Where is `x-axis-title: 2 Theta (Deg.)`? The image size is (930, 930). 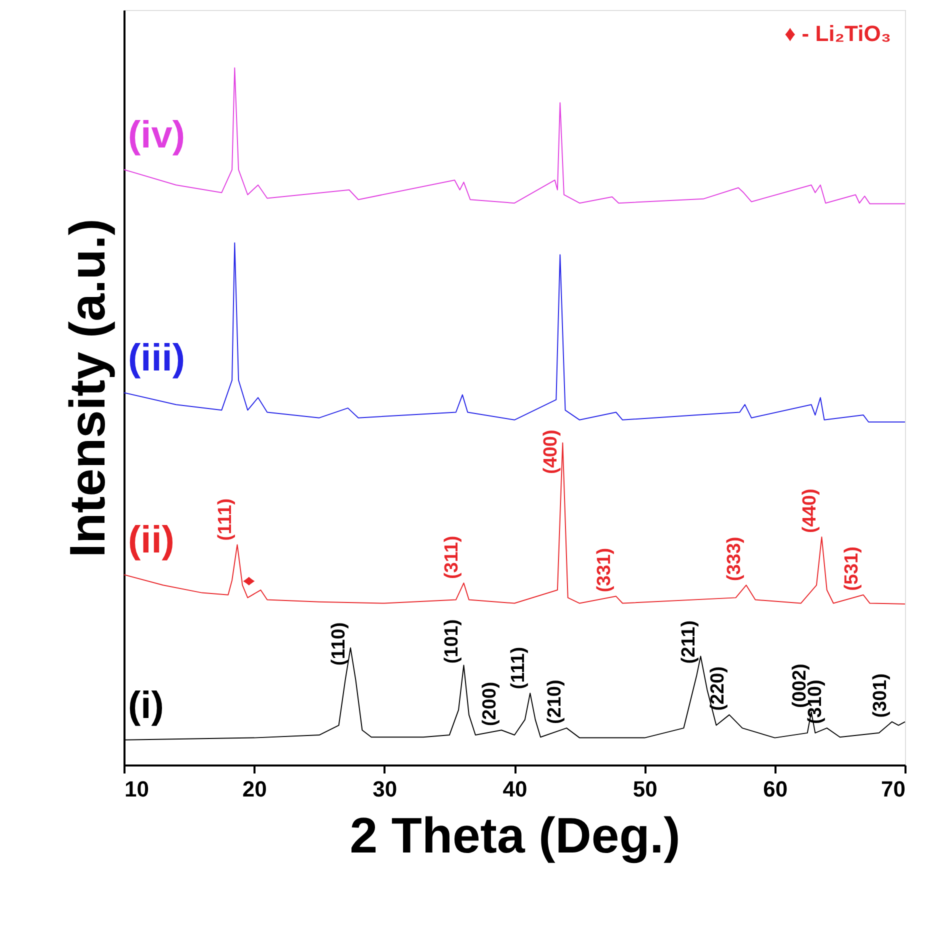 x-axis-title: 2 Theta (Deg.) is located at coordinates (515, 836).